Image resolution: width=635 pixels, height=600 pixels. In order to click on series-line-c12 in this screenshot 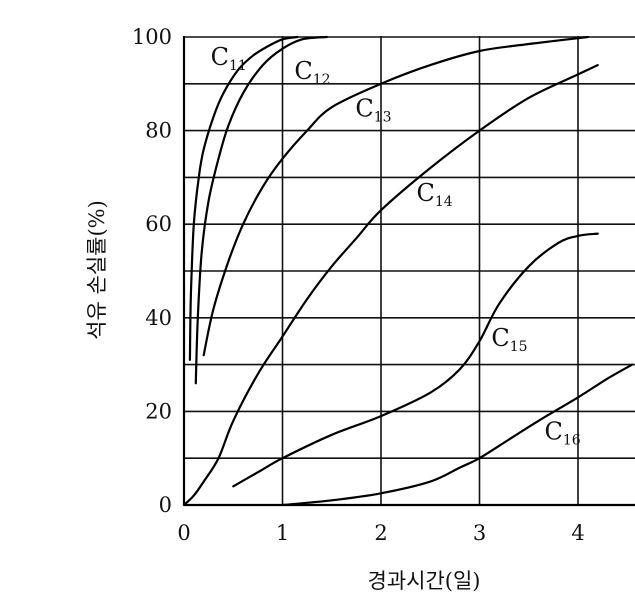, I will do `click(261, 210)`.